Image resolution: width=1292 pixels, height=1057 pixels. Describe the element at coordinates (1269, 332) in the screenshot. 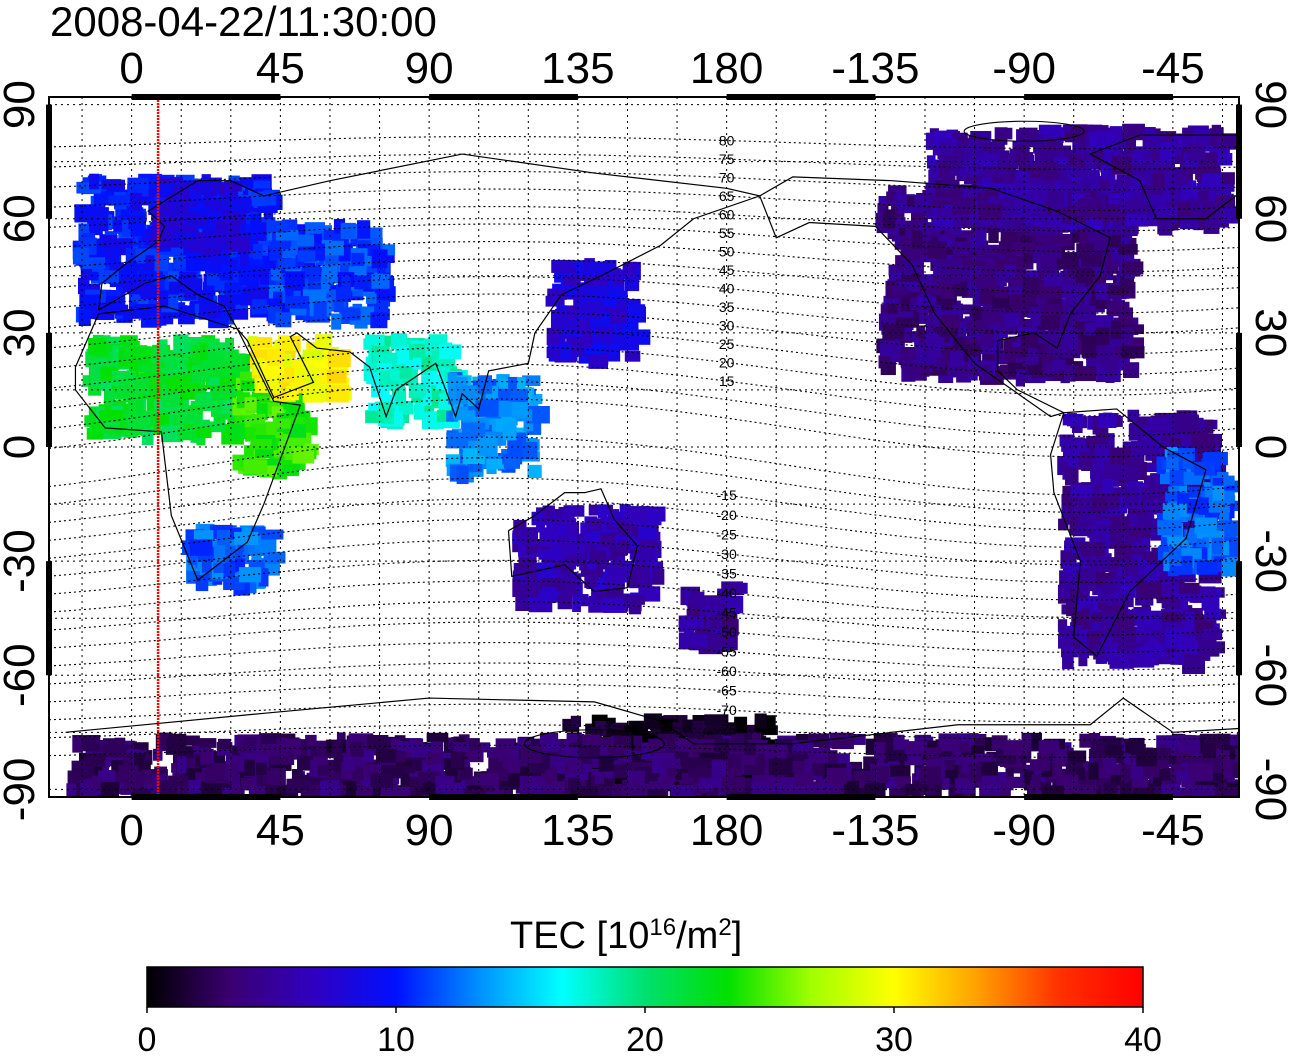

I see `right-lat-tick-label: 30` at that location.